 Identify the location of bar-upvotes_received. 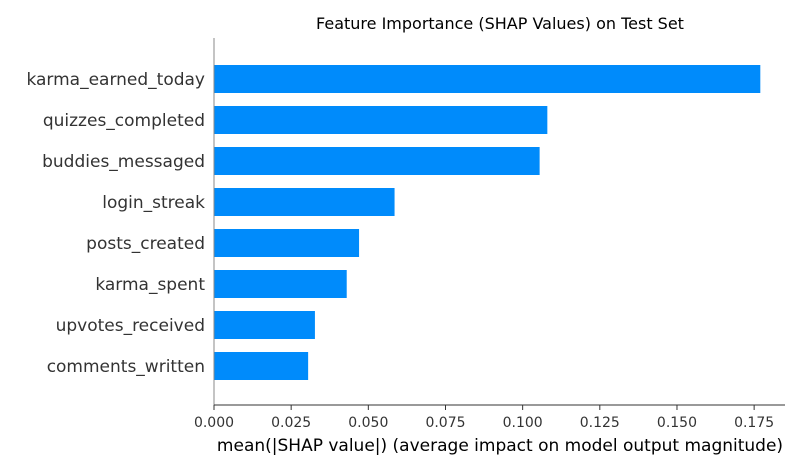
(264, 325).